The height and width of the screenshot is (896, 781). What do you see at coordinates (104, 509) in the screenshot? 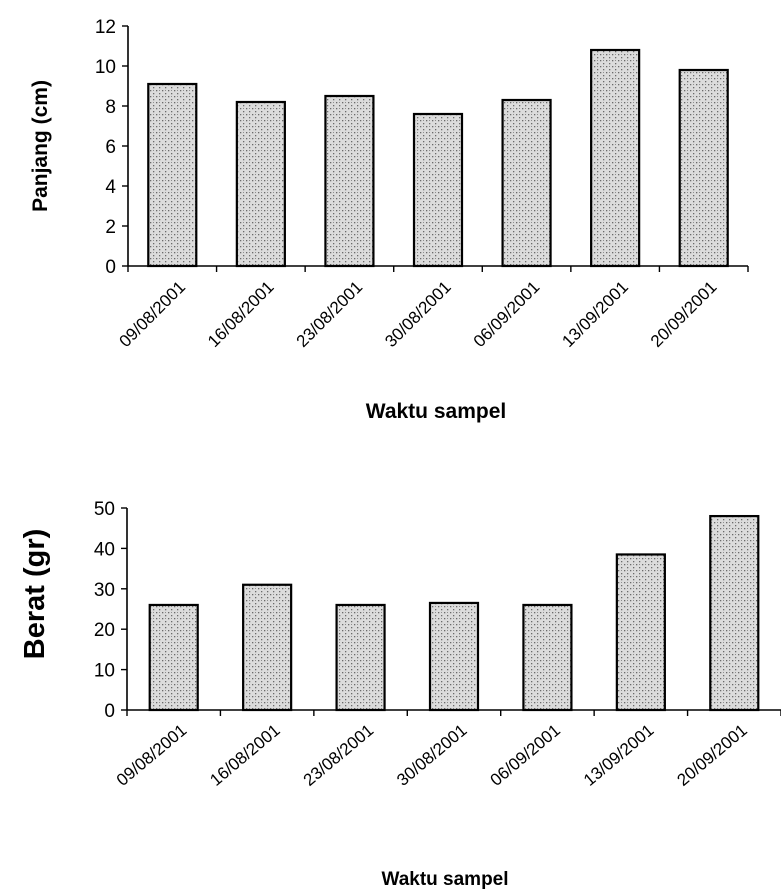
I see `y-tick-label: 50` at bounding box center [104, 509].